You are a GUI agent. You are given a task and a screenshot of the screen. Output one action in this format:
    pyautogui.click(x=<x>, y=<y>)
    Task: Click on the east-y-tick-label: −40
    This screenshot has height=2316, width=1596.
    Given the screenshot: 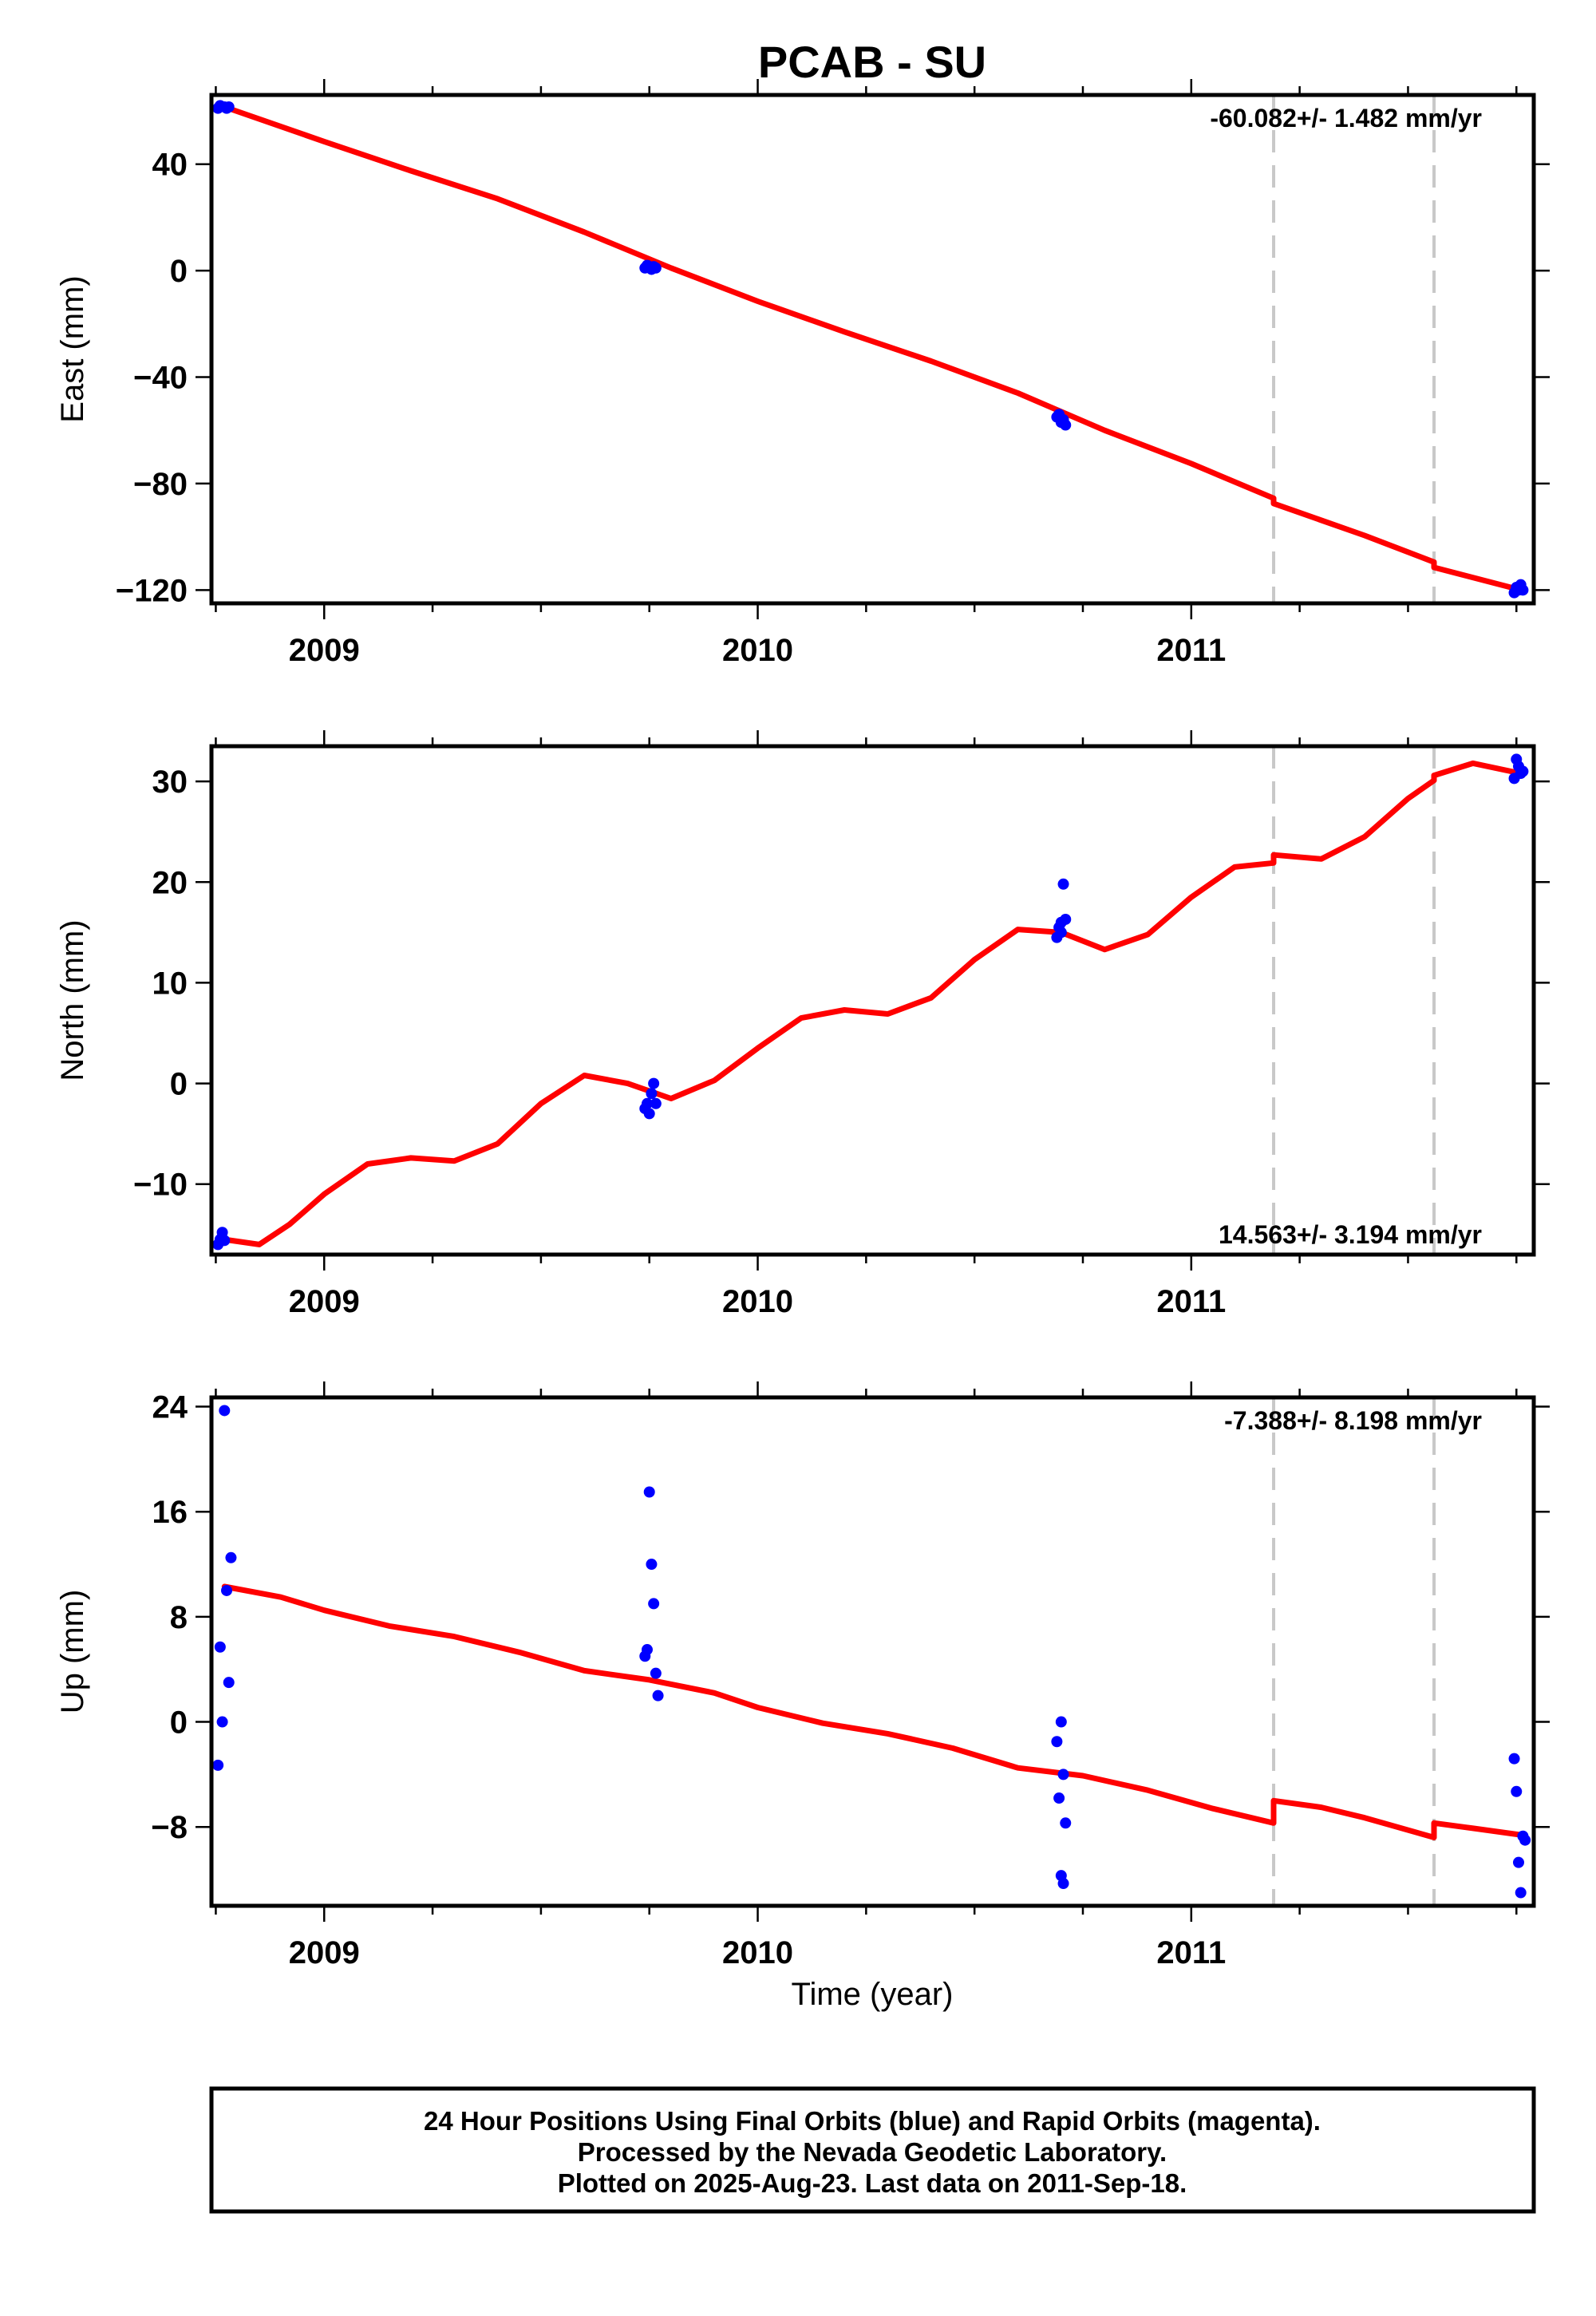 What is the action you would take?
    pyautogui.click(x=160, y=378)
    